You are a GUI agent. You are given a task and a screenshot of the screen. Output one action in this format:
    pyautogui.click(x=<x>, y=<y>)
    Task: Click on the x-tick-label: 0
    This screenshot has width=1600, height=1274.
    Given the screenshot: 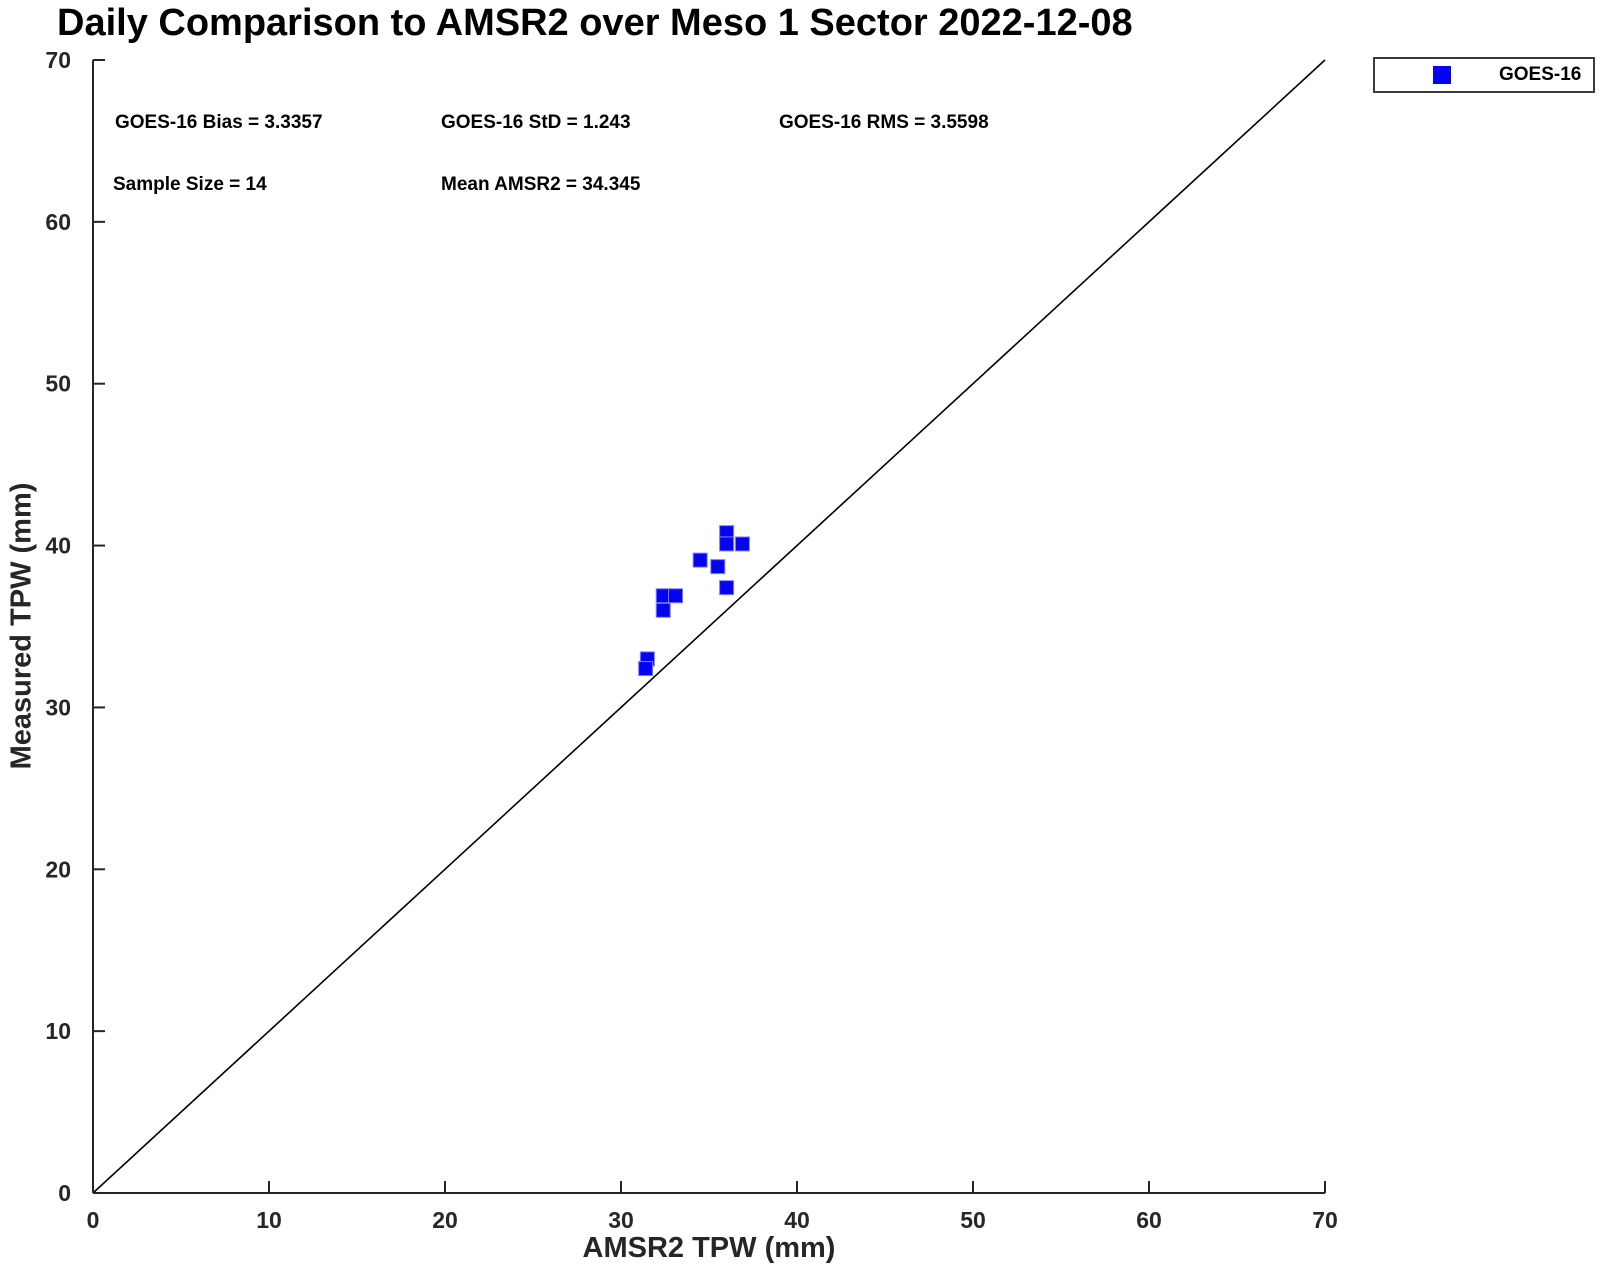 What is the action you would take?
    pyautogui.click(x=93, y=1220)
    